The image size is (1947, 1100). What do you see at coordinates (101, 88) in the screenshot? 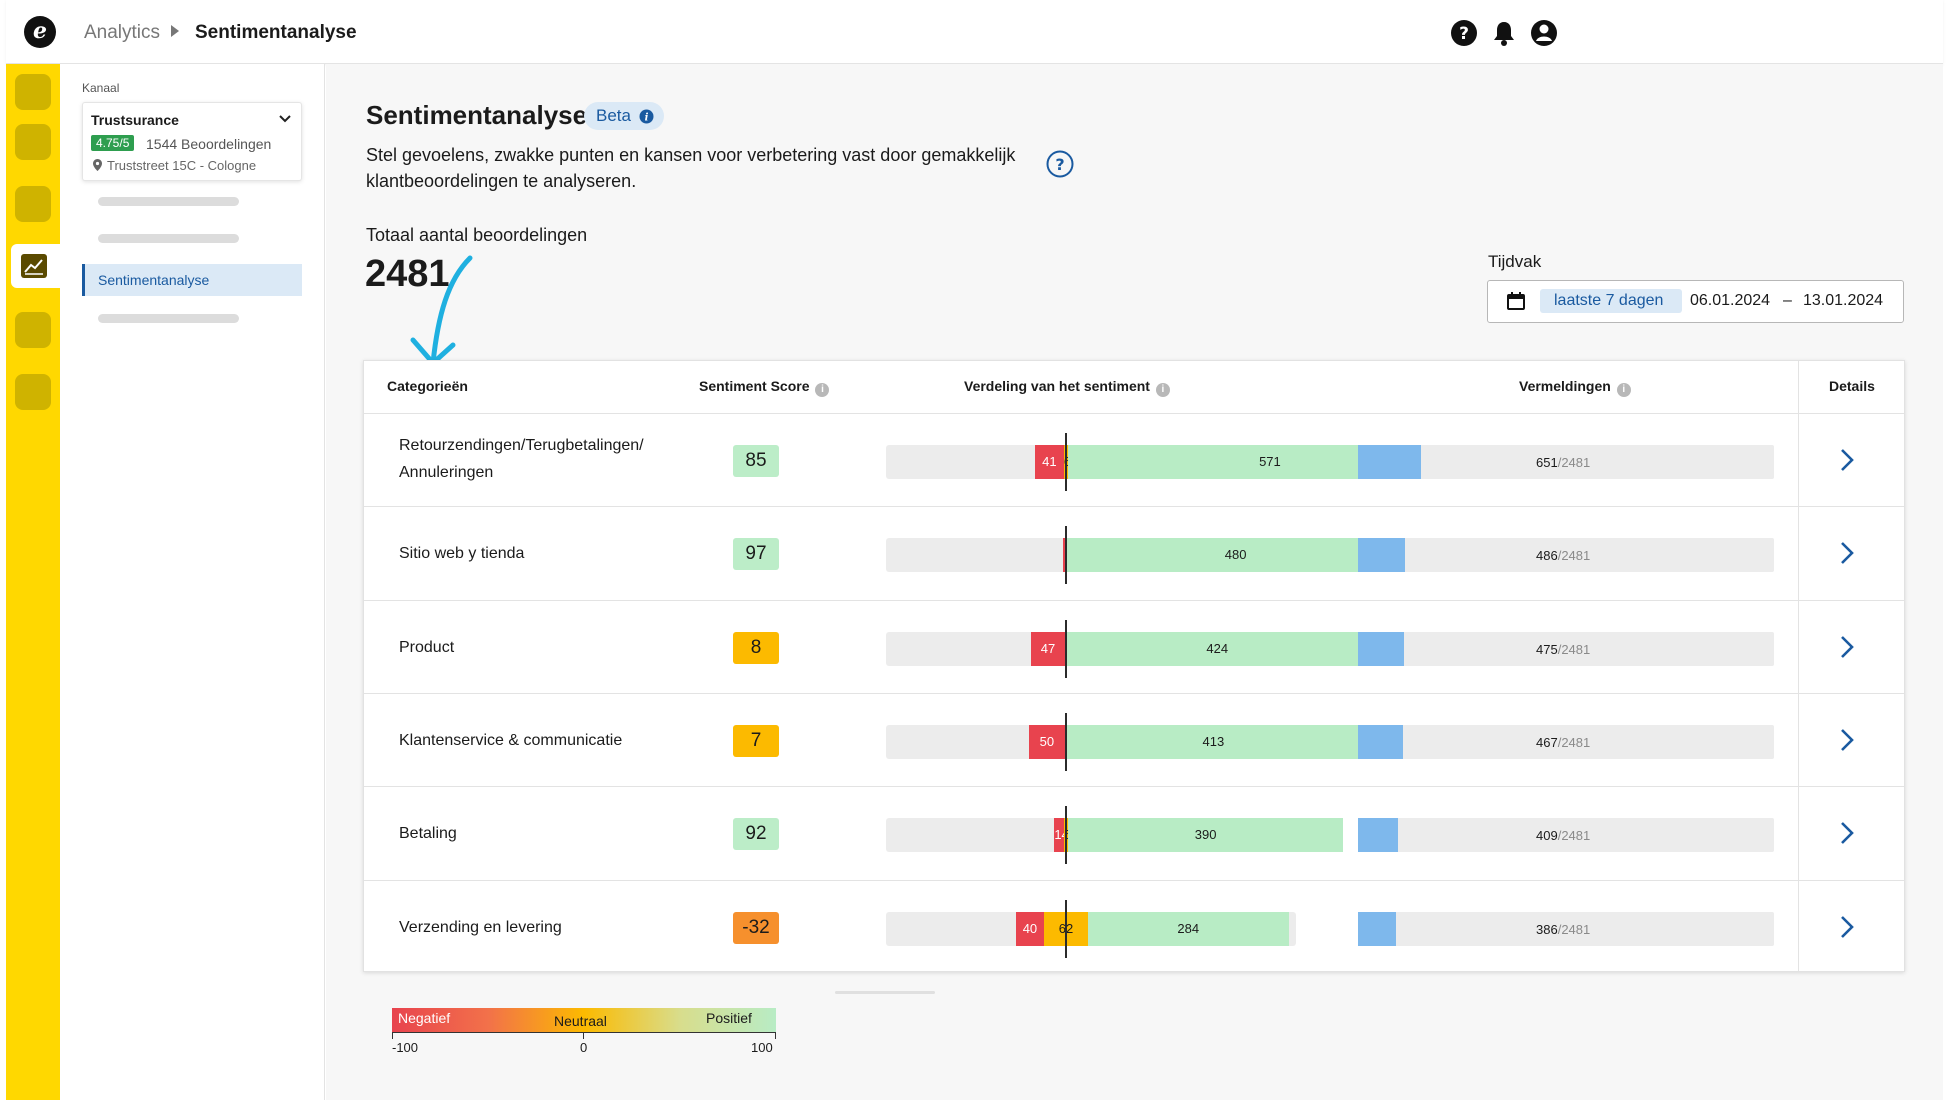
I see `channel-label: Kanaal` at bounding box center [101, 88].